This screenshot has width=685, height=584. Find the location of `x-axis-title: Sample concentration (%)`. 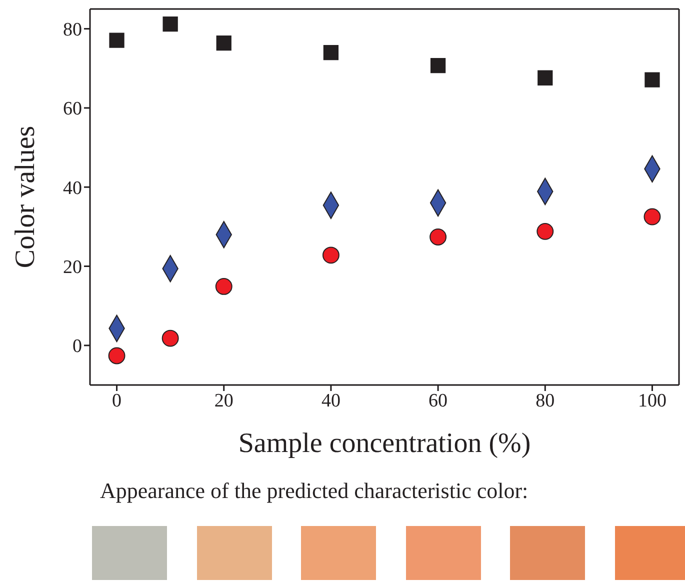

x-axis-title: Sample concentration (%) is located at coordinates (384, 443).